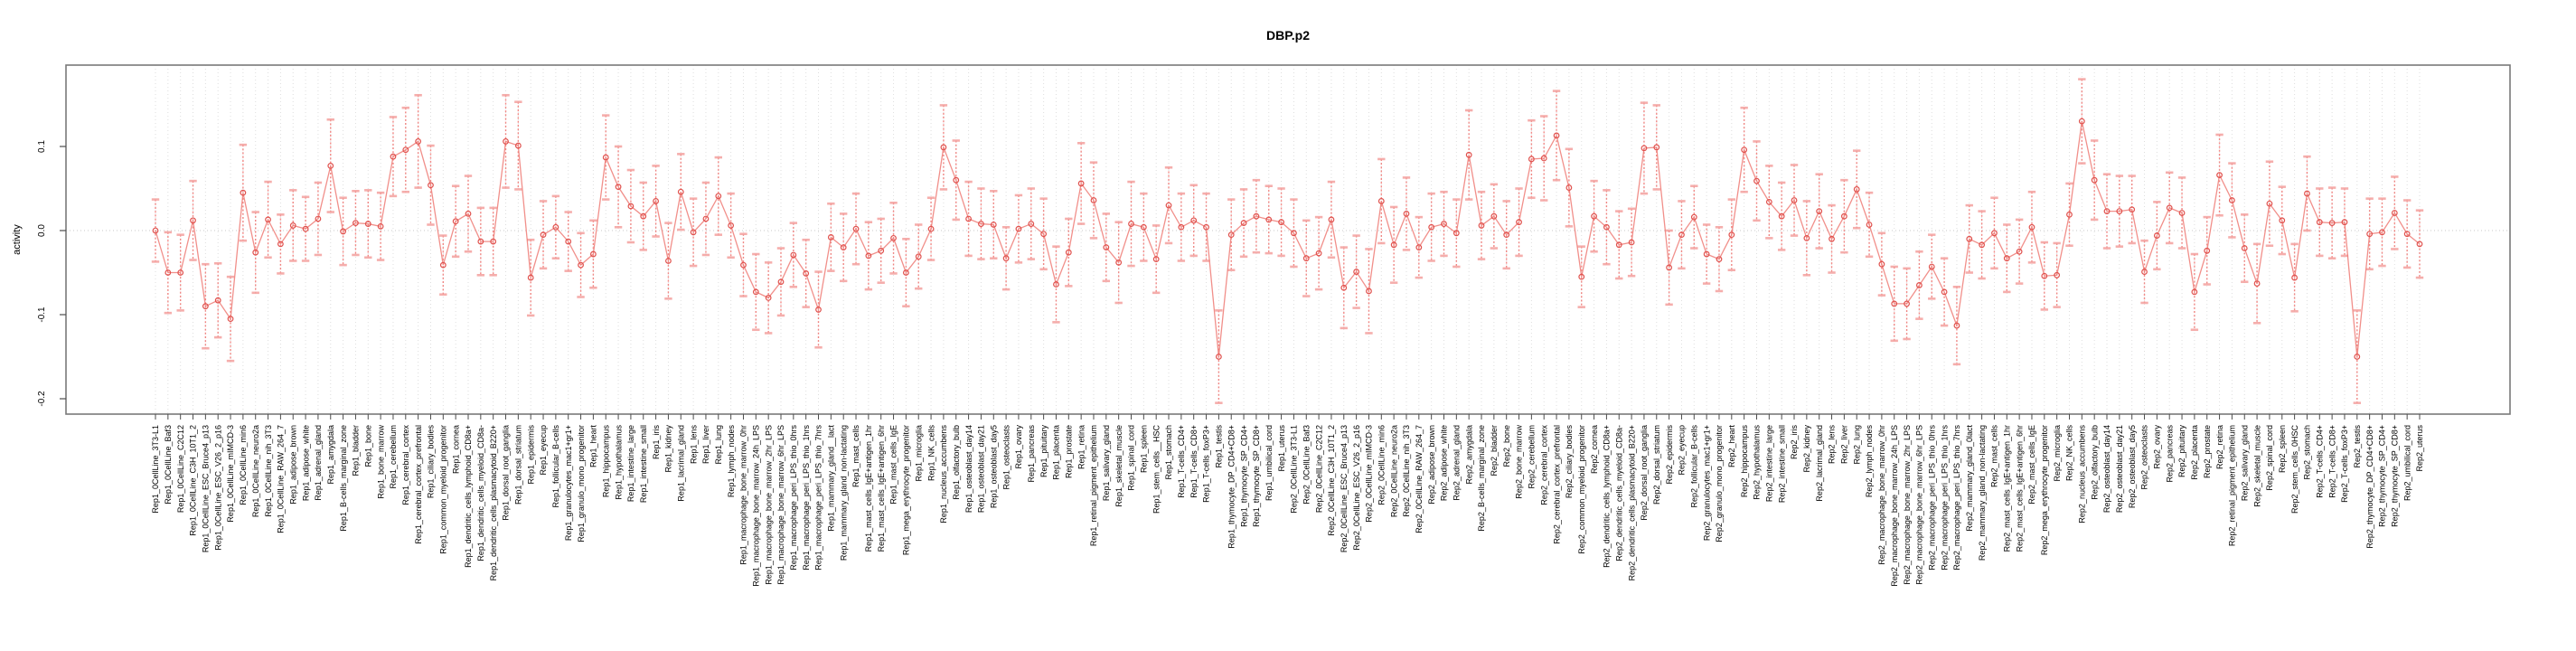 This screenshot has height=651, width=2576. Describe the element at coordinates (1894, 506) in the screenshot. I see `x-tick-label: Rep2_macrophage_bone_marrow_24h_LPS` at that location.